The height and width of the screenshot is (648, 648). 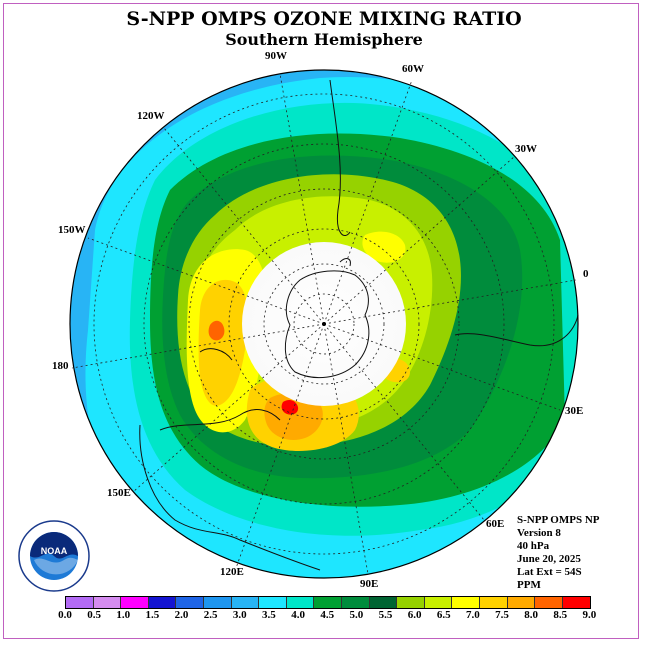 I want to click on antarctic-peninsula, so click(x=345, y=262).